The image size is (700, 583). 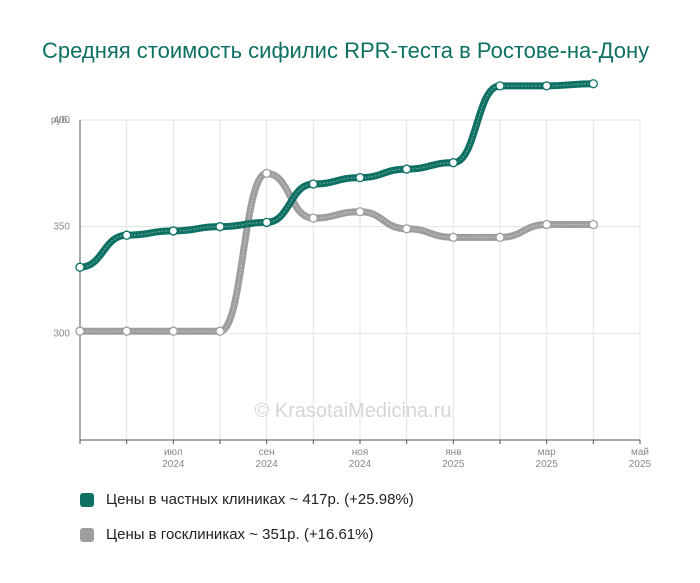 I want to click on legend-swatch-public, so click(x=87, y=534).